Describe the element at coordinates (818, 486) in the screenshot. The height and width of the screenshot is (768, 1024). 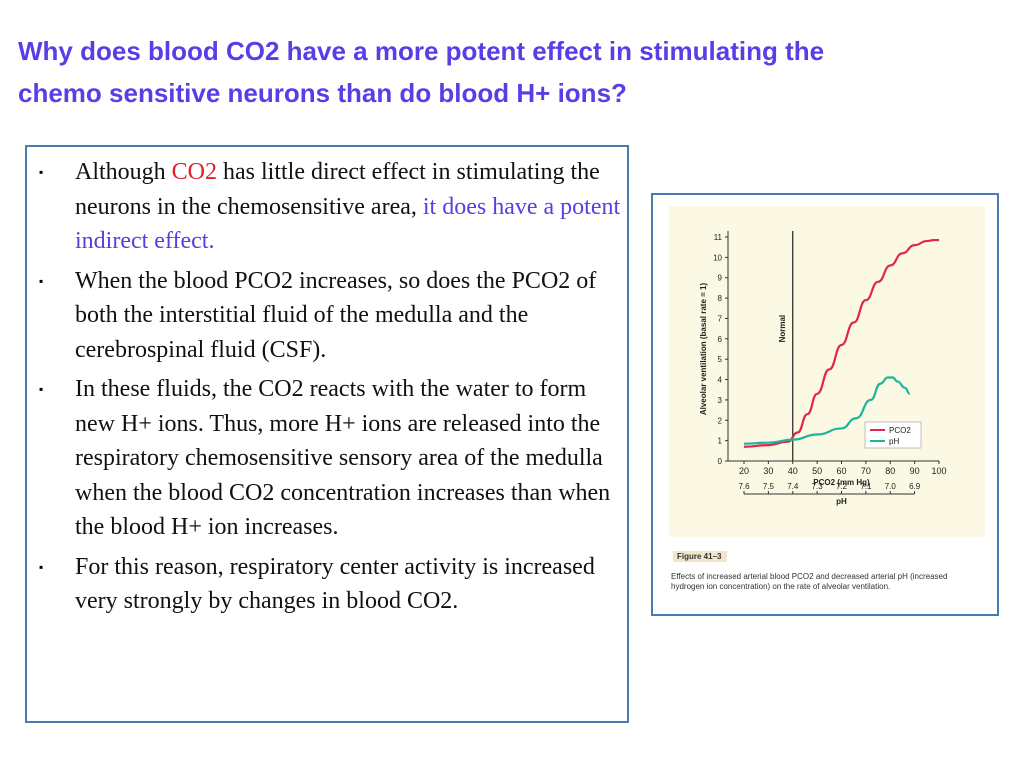
I see `ph-tick-label: 7.3` at that location.